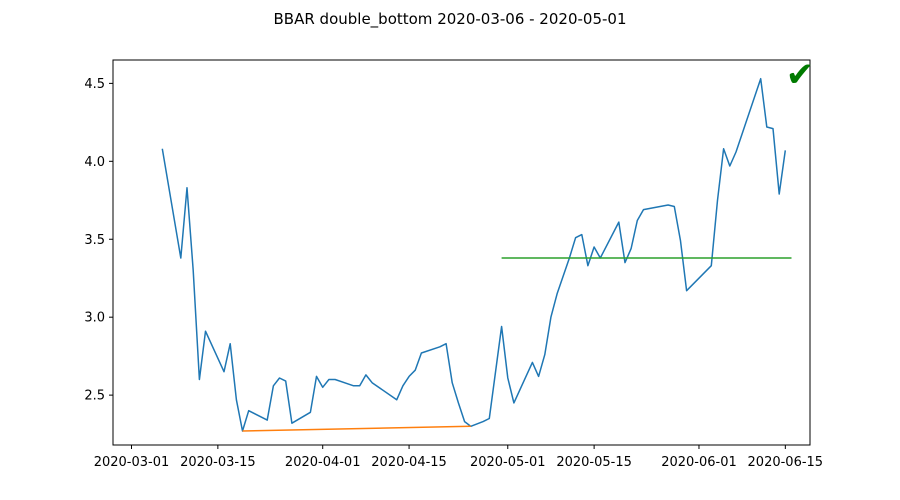  Describe the element at coordinates (218, 462) in the screenshot. I see `x-tick-label: 2020-03-15` at that location.